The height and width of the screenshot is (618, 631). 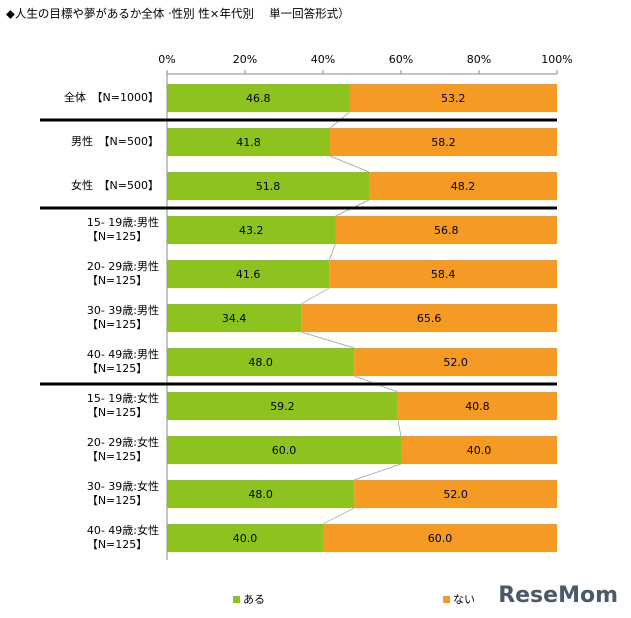 What do you see at coordinates (323, 59) in the screenshot?
I see `x-tick-label: 40%` at bounding box center [323, 59].